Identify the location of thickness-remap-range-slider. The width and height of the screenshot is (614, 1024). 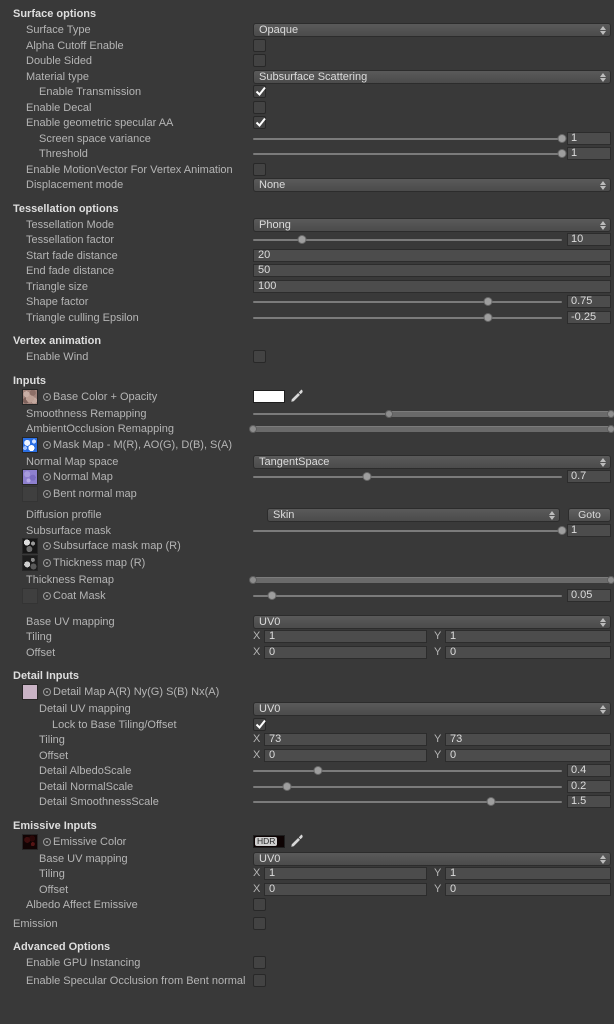
(431, 580).